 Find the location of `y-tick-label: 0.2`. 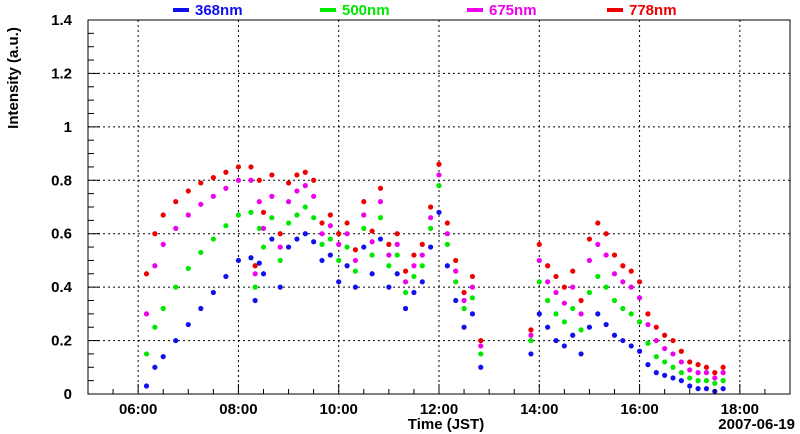

y-tick-label: 0.2 is located at coordinates (61, 341).